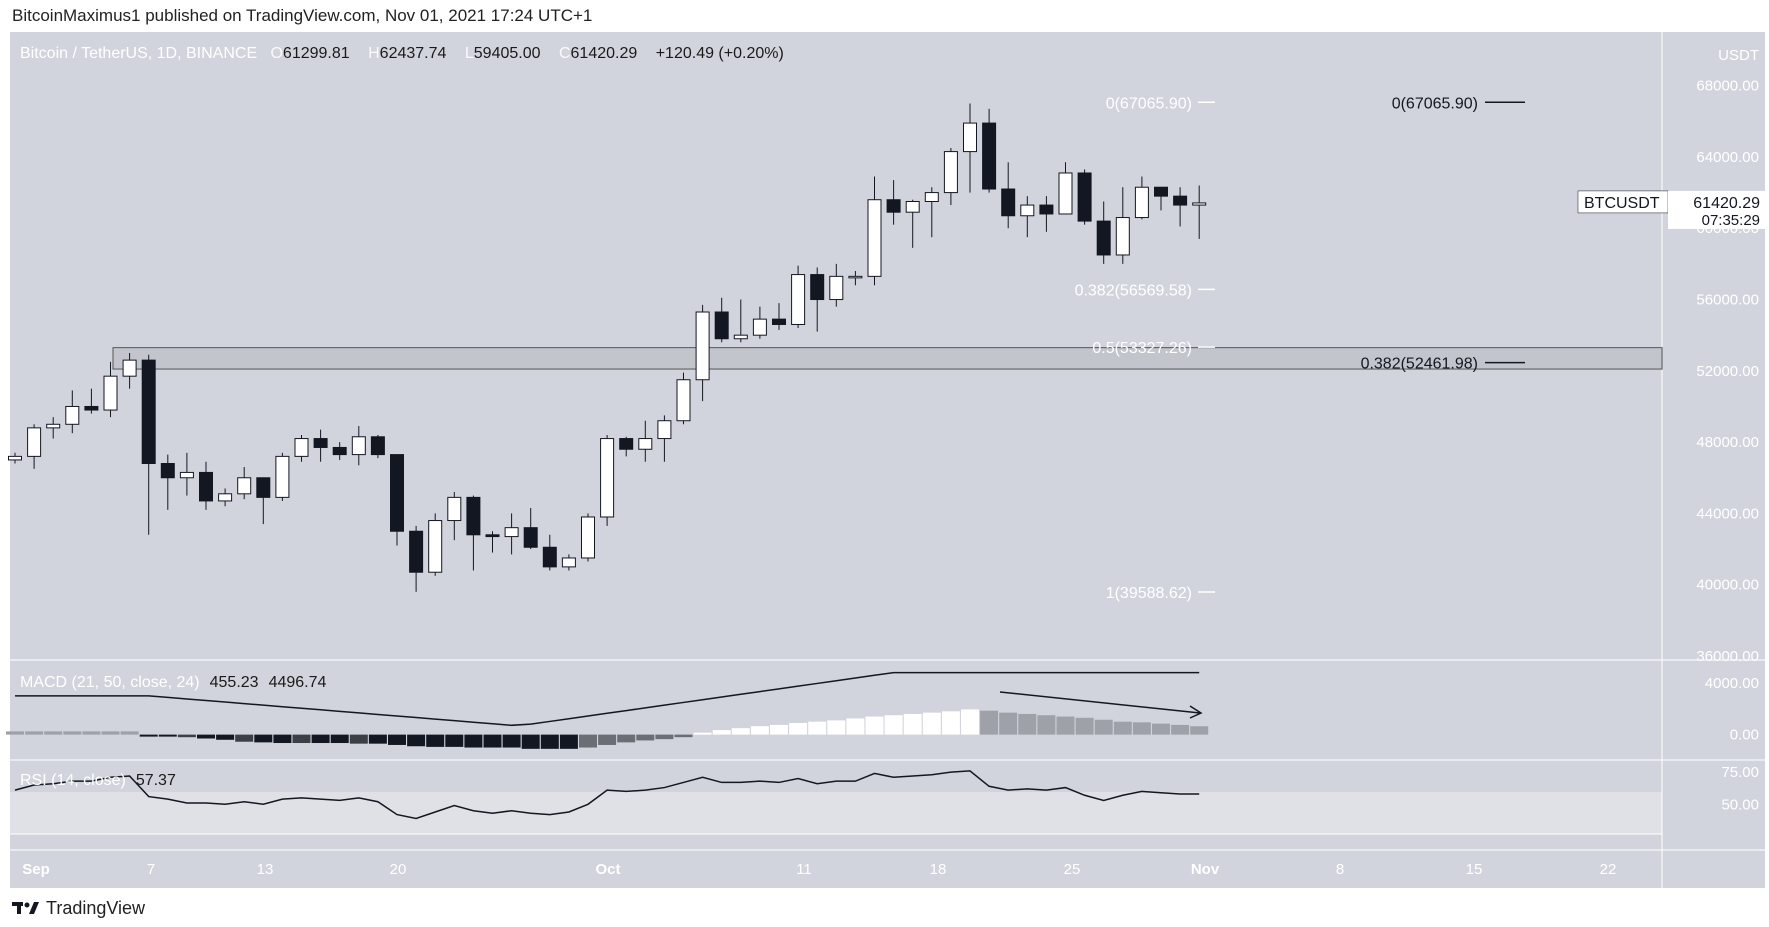 This screenshot has width=1769, height=927. What do you see at coordinates (1419, 364) in the screenshot?
I see `fib-right-label: 0.382(52461.98)` at bounding box center [1419, 364].